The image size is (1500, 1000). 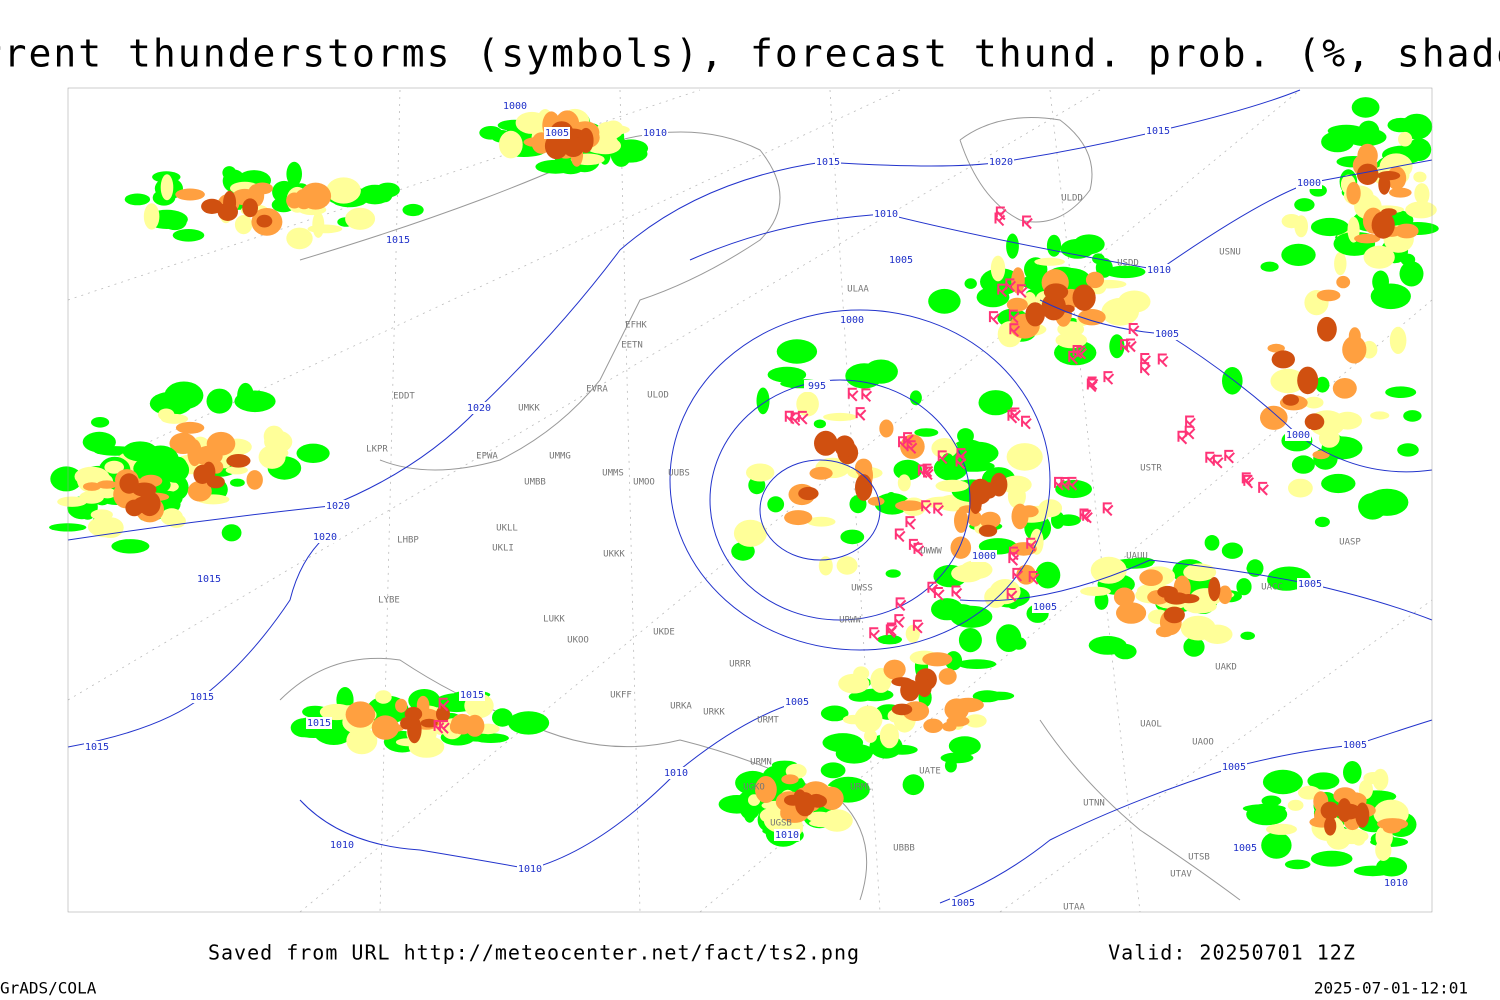 I want to click on station-label: UKKK, so click(x=614, y=555).